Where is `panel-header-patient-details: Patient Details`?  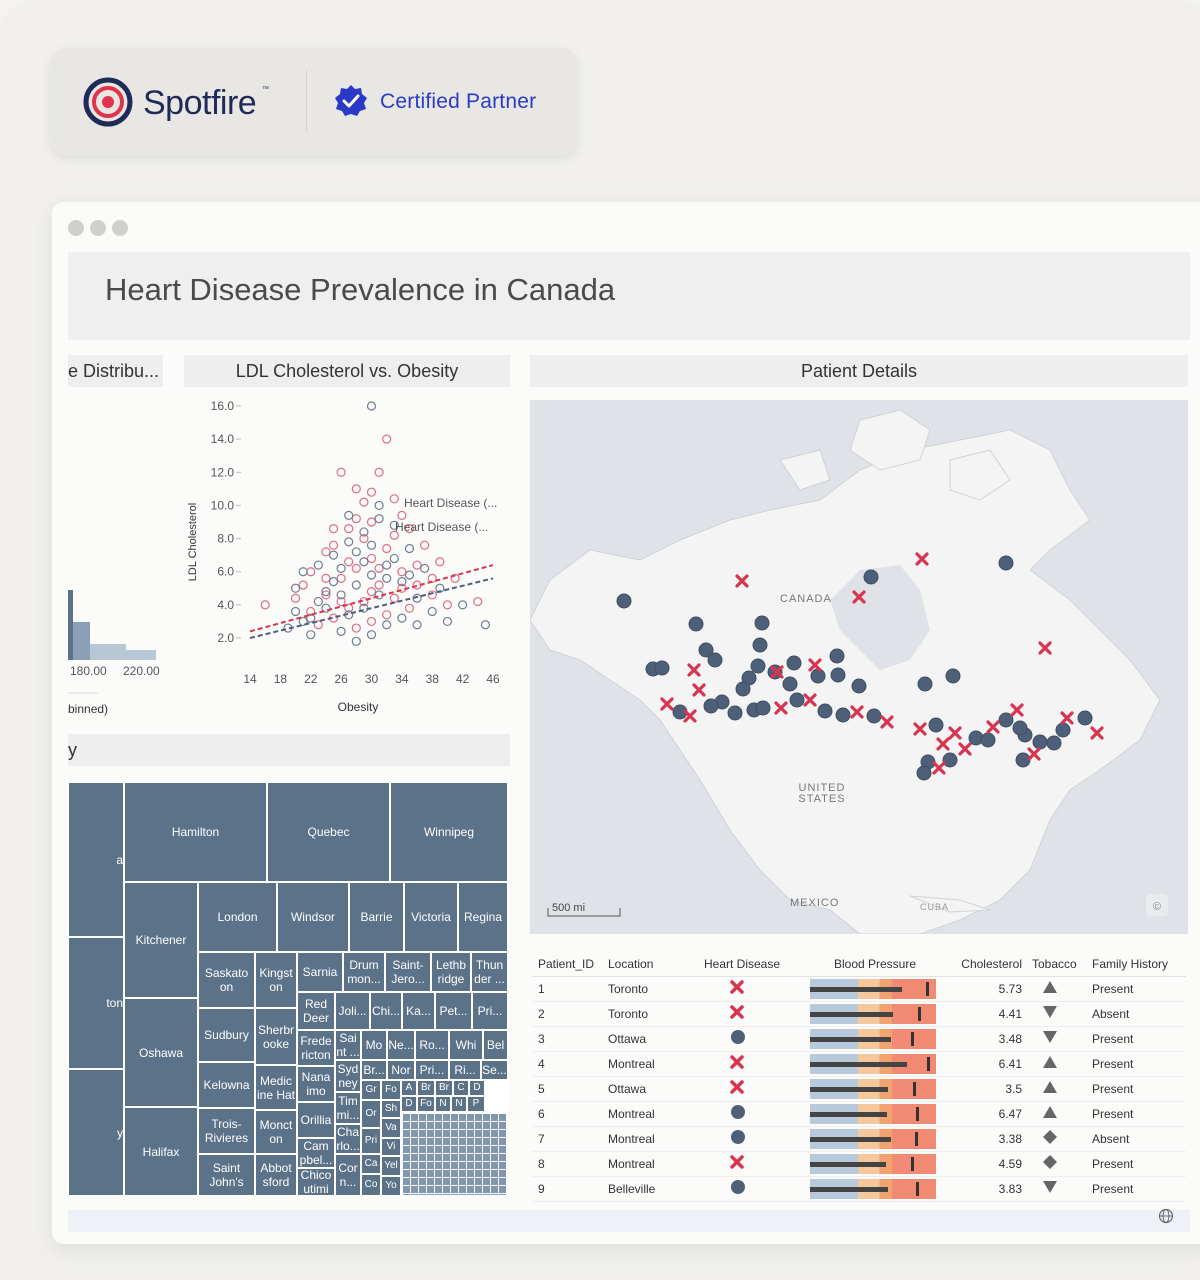 panel-header-patient-details: Patient Details is located at coordinates (859, 371).